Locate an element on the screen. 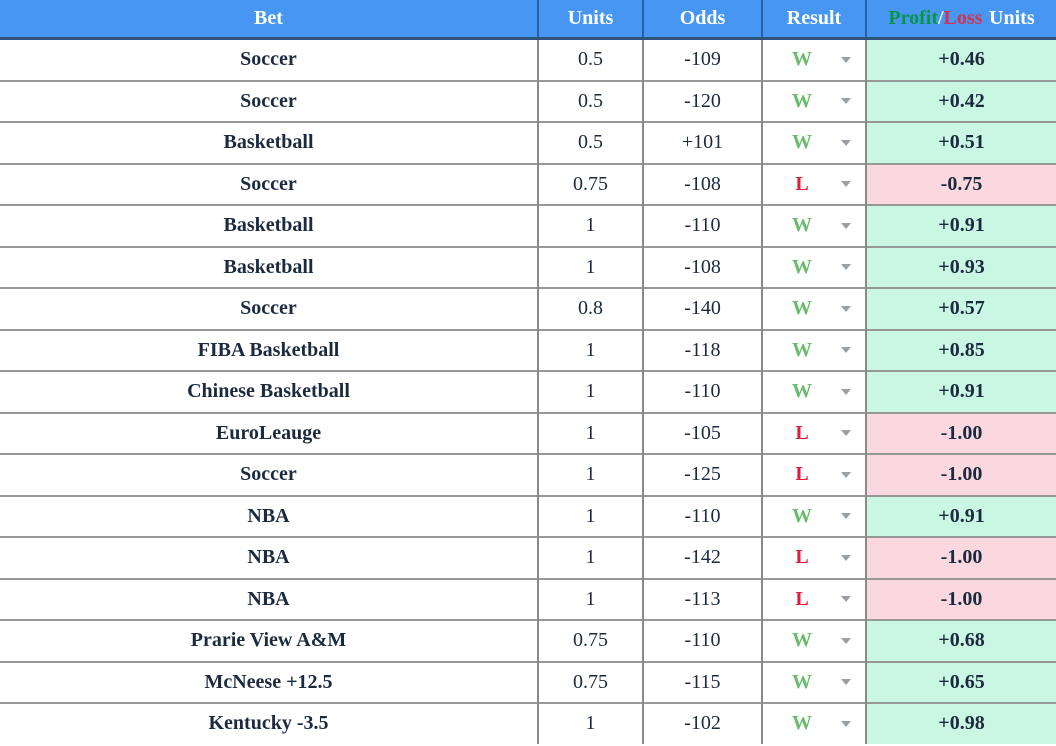 Image resolution: width=1056 pixels, height=746 pixels. header-profit-word: Profit is located at coordinates (913, 18).